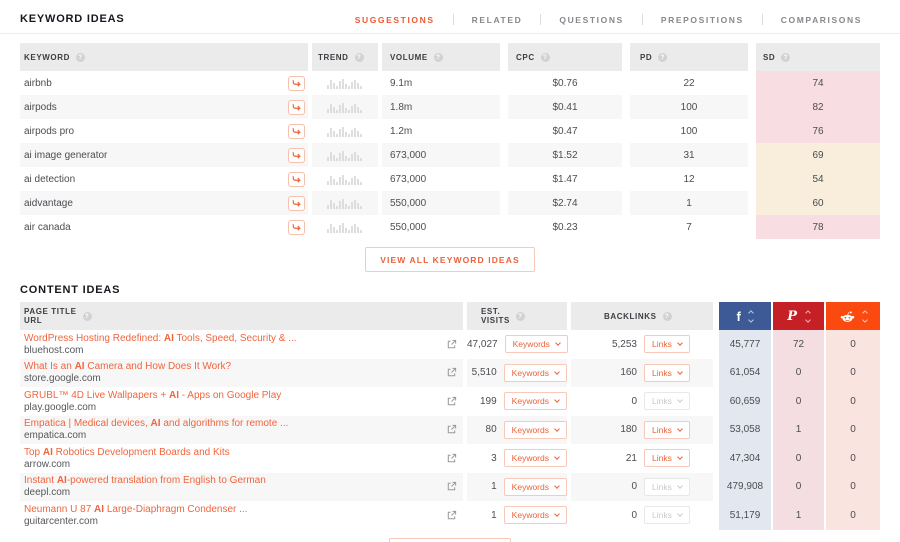 The height and width of the screenshot is (542, 900). Describe the element at coordinates (61, 521) in the screenshot. I see `page-url: guitarcenter.com` at that location.